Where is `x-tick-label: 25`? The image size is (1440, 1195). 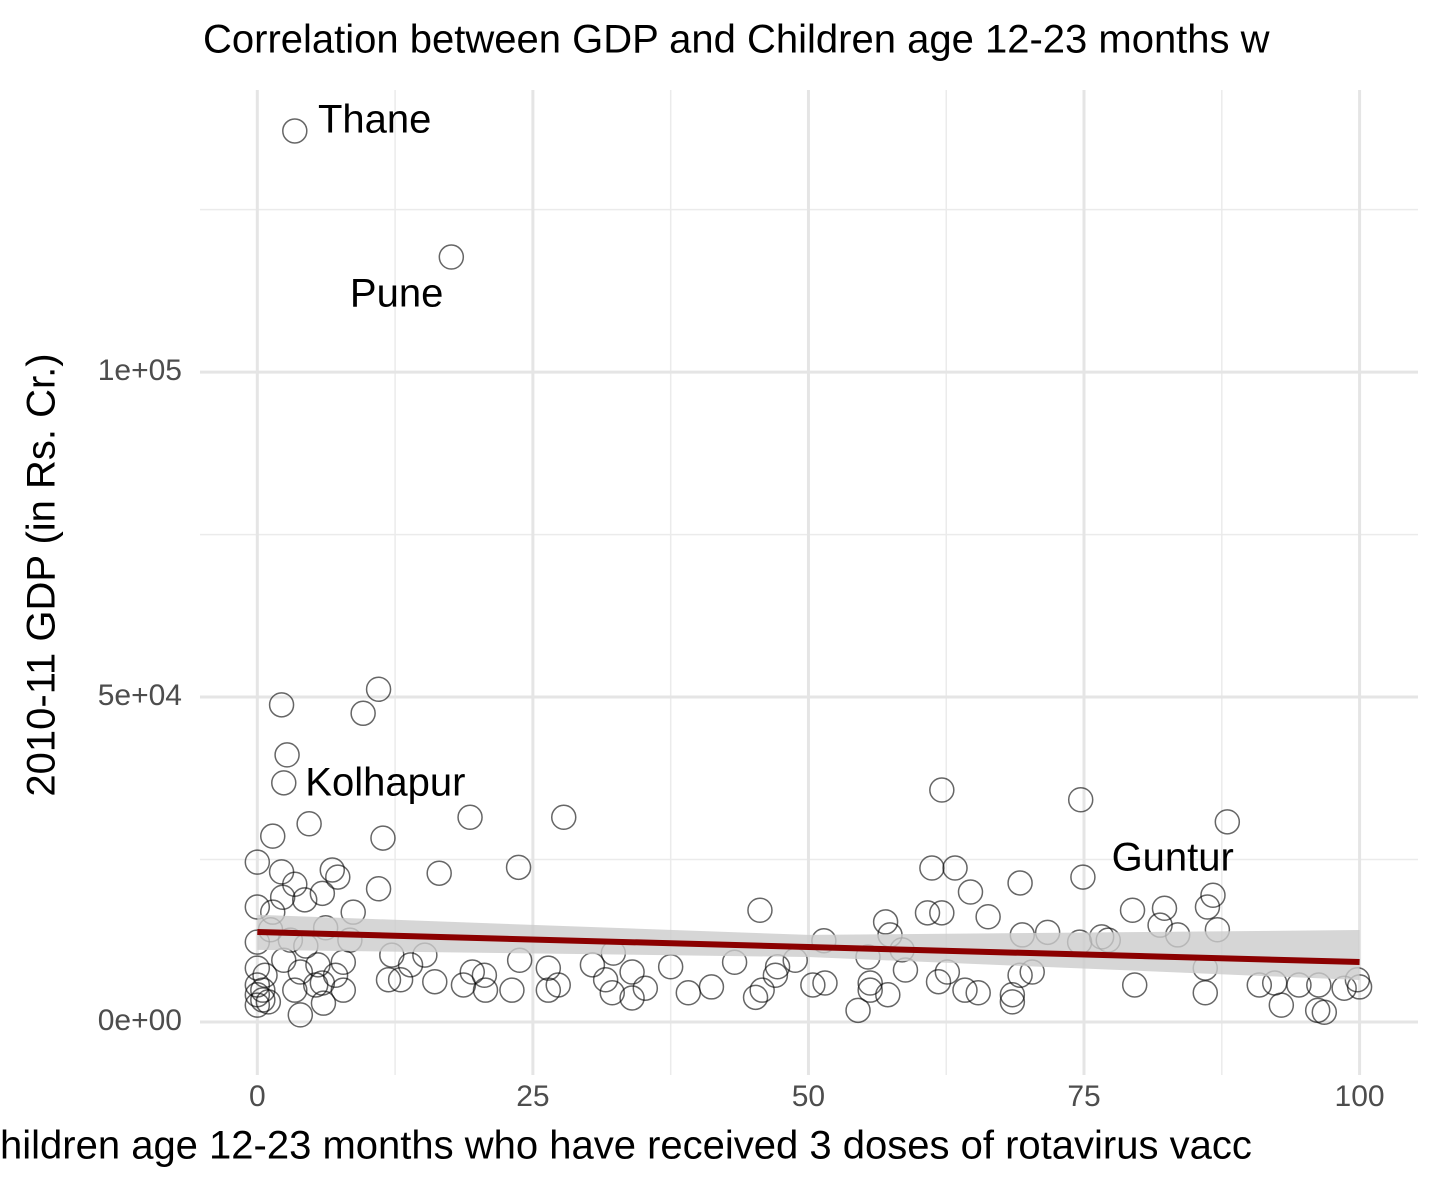 x-tick-label: 25 is located at coordinates (532, 1096).